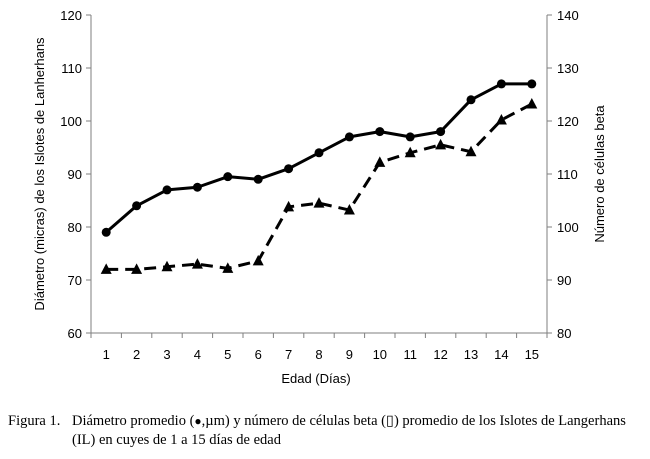 The width and height of the screenshot is (650, 459). I want to click on x-tick-label: 3, so click(166, 354).